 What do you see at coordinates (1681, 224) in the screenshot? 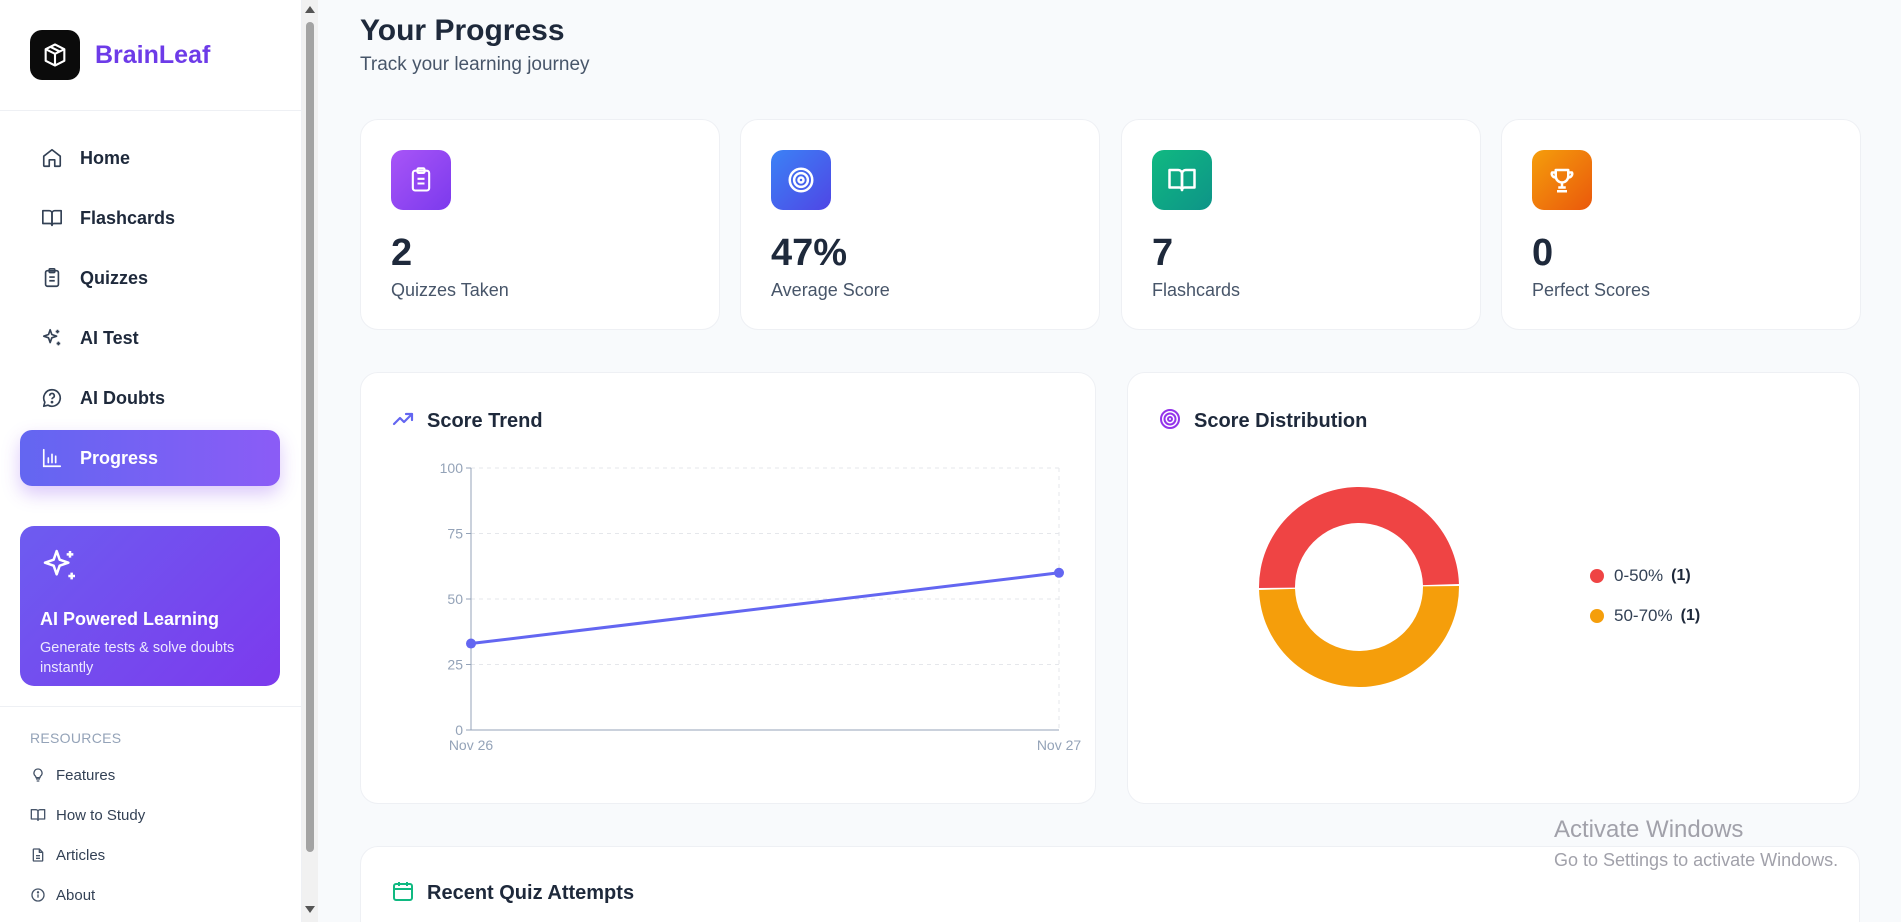
I see `stat-card-perfect-scores: 0 Perfect Scores` at bounding box center [1681, 224].